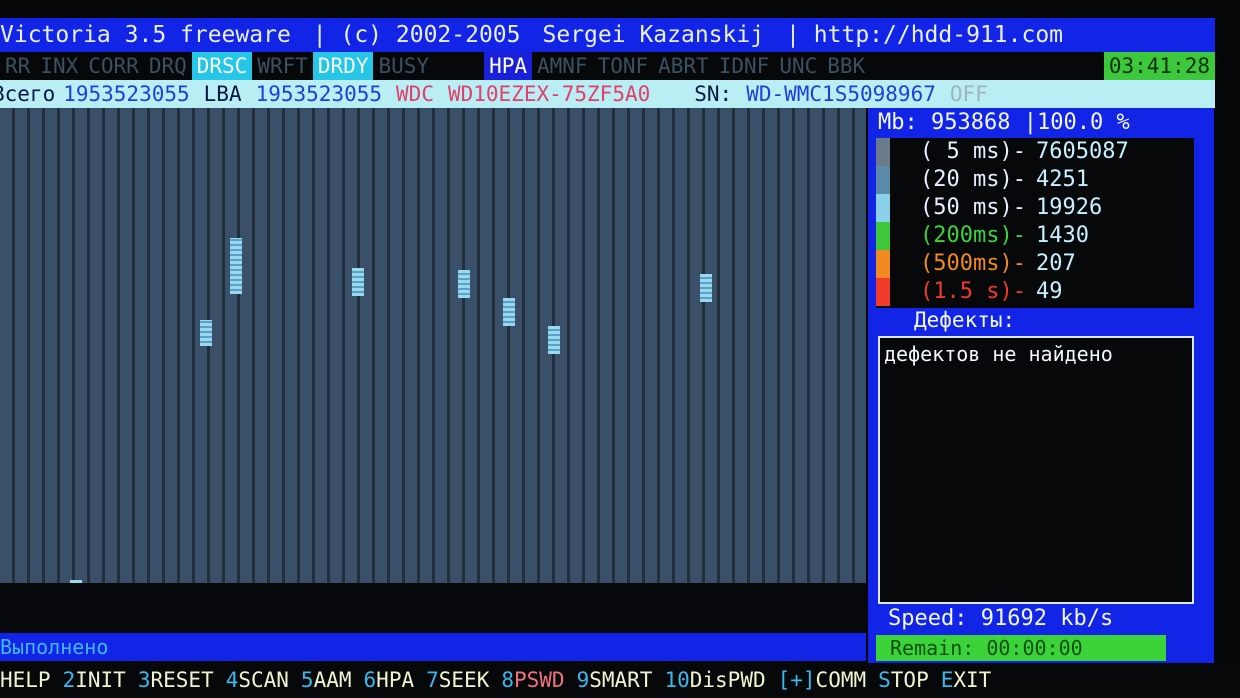 The image size is (1240, 698). Describe the element at coordinates (846, 66) in the screenshot. I see `error-bbk: BBK` at that location.